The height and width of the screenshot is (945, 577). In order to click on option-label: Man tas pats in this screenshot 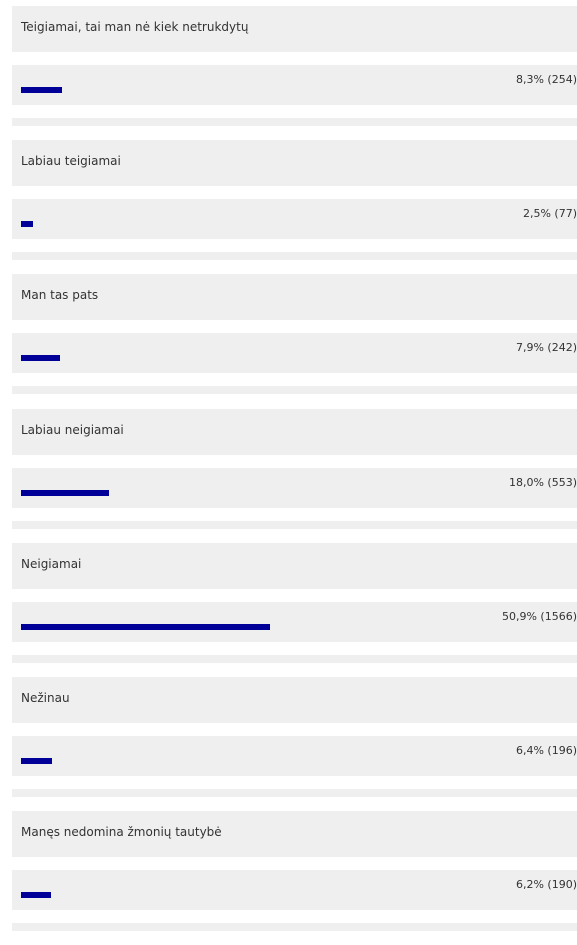, I will do `click(60, 295)`.